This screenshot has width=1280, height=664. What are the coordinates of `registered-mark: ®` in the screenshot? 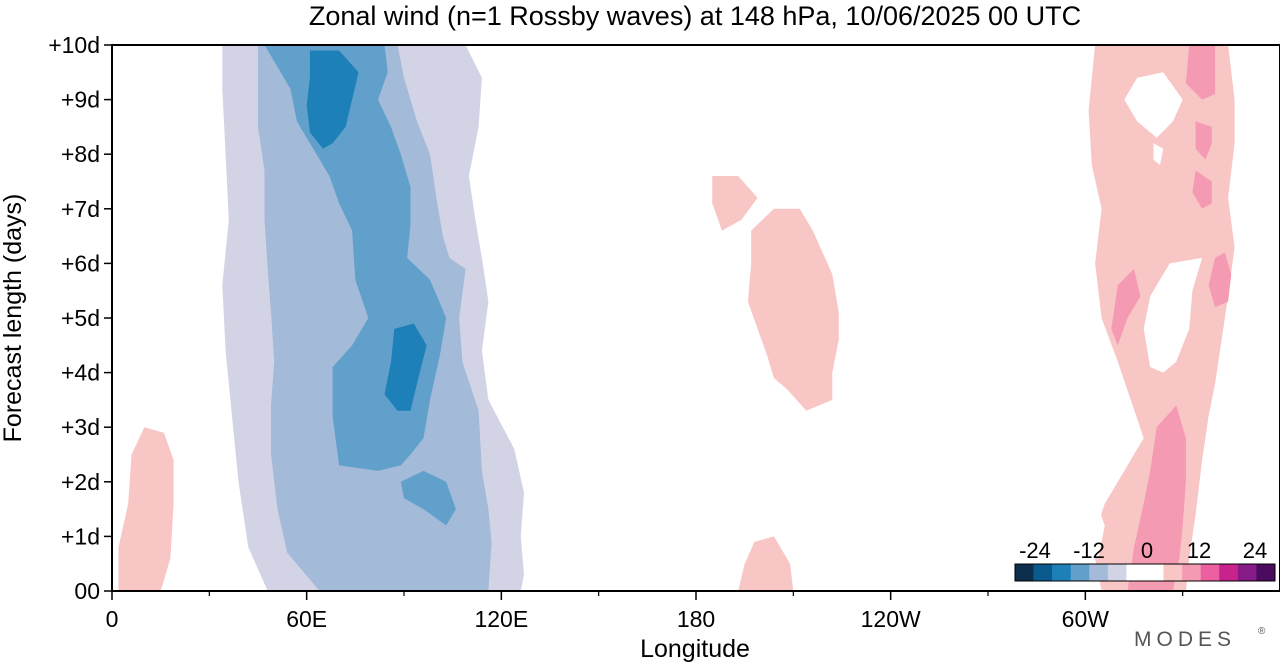 It's located at (1262, 631).